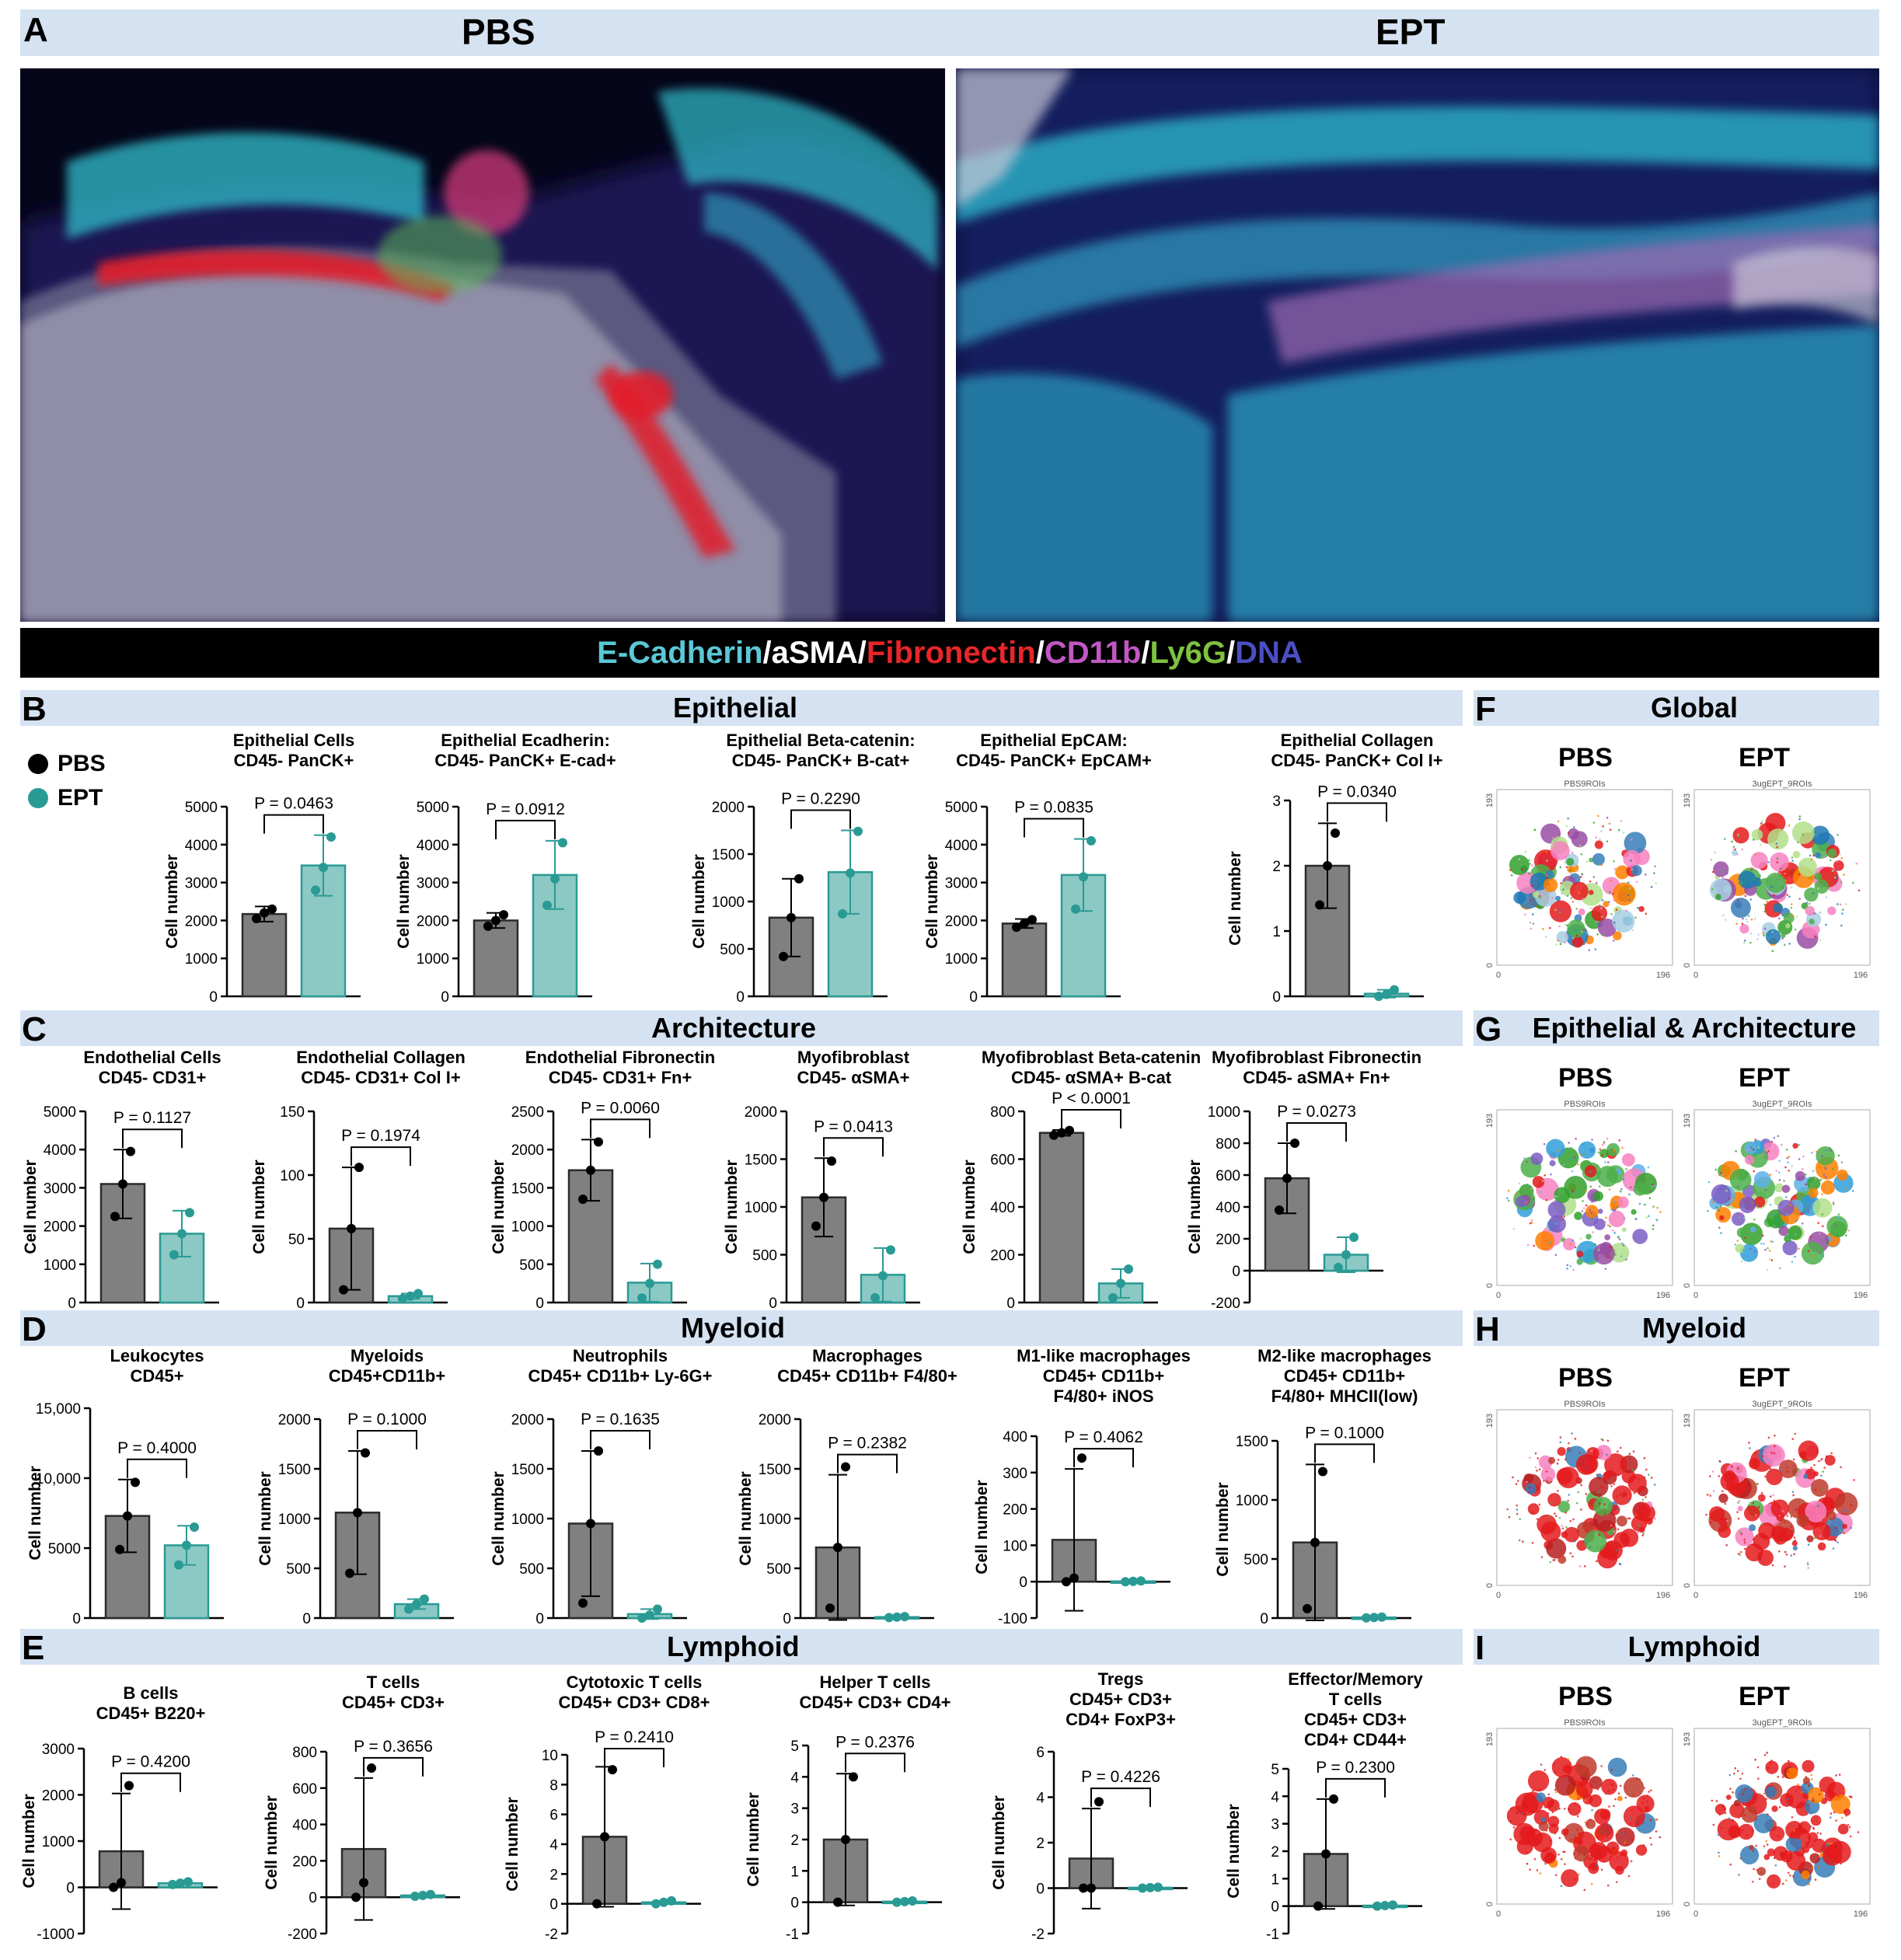 The image size is (1901, 1960). I want to click on y-tick-label: 4, so click(553, 1846).